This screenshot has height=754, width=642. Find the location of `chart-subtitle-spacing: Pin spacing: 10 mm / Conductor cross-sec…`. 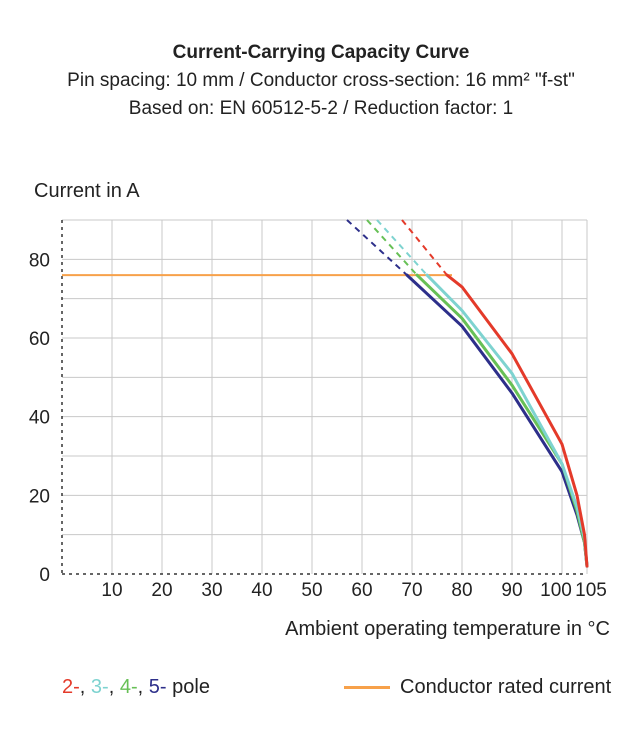

chart-subtitle-spacing: Pin spacing: 10 mm / Conductor cross-sec… is located at coordinates (321, 80).